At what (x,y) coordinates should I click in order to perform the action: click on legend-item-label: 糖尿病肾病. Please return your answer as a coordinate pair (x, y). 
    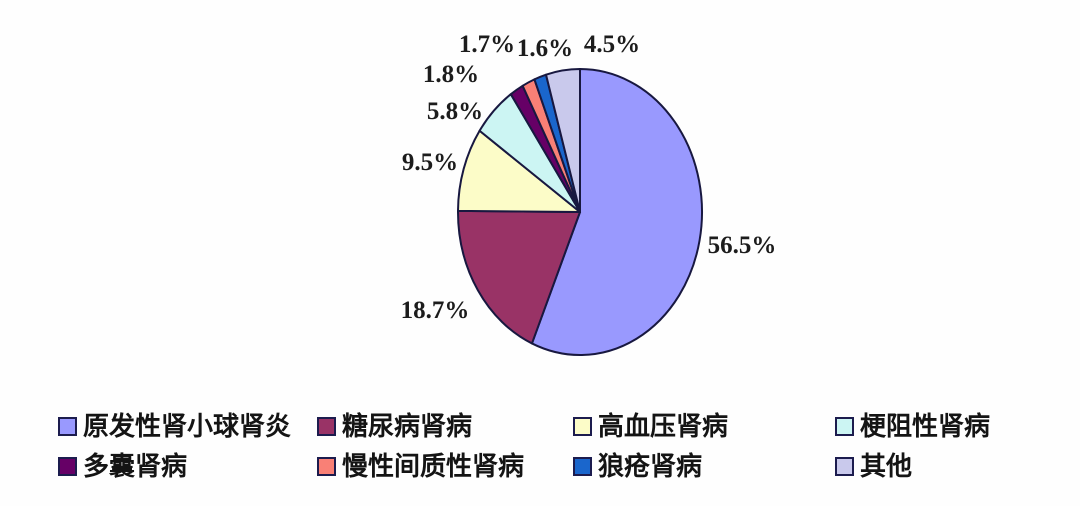
    Looking at the image, I should click on (407, 426).